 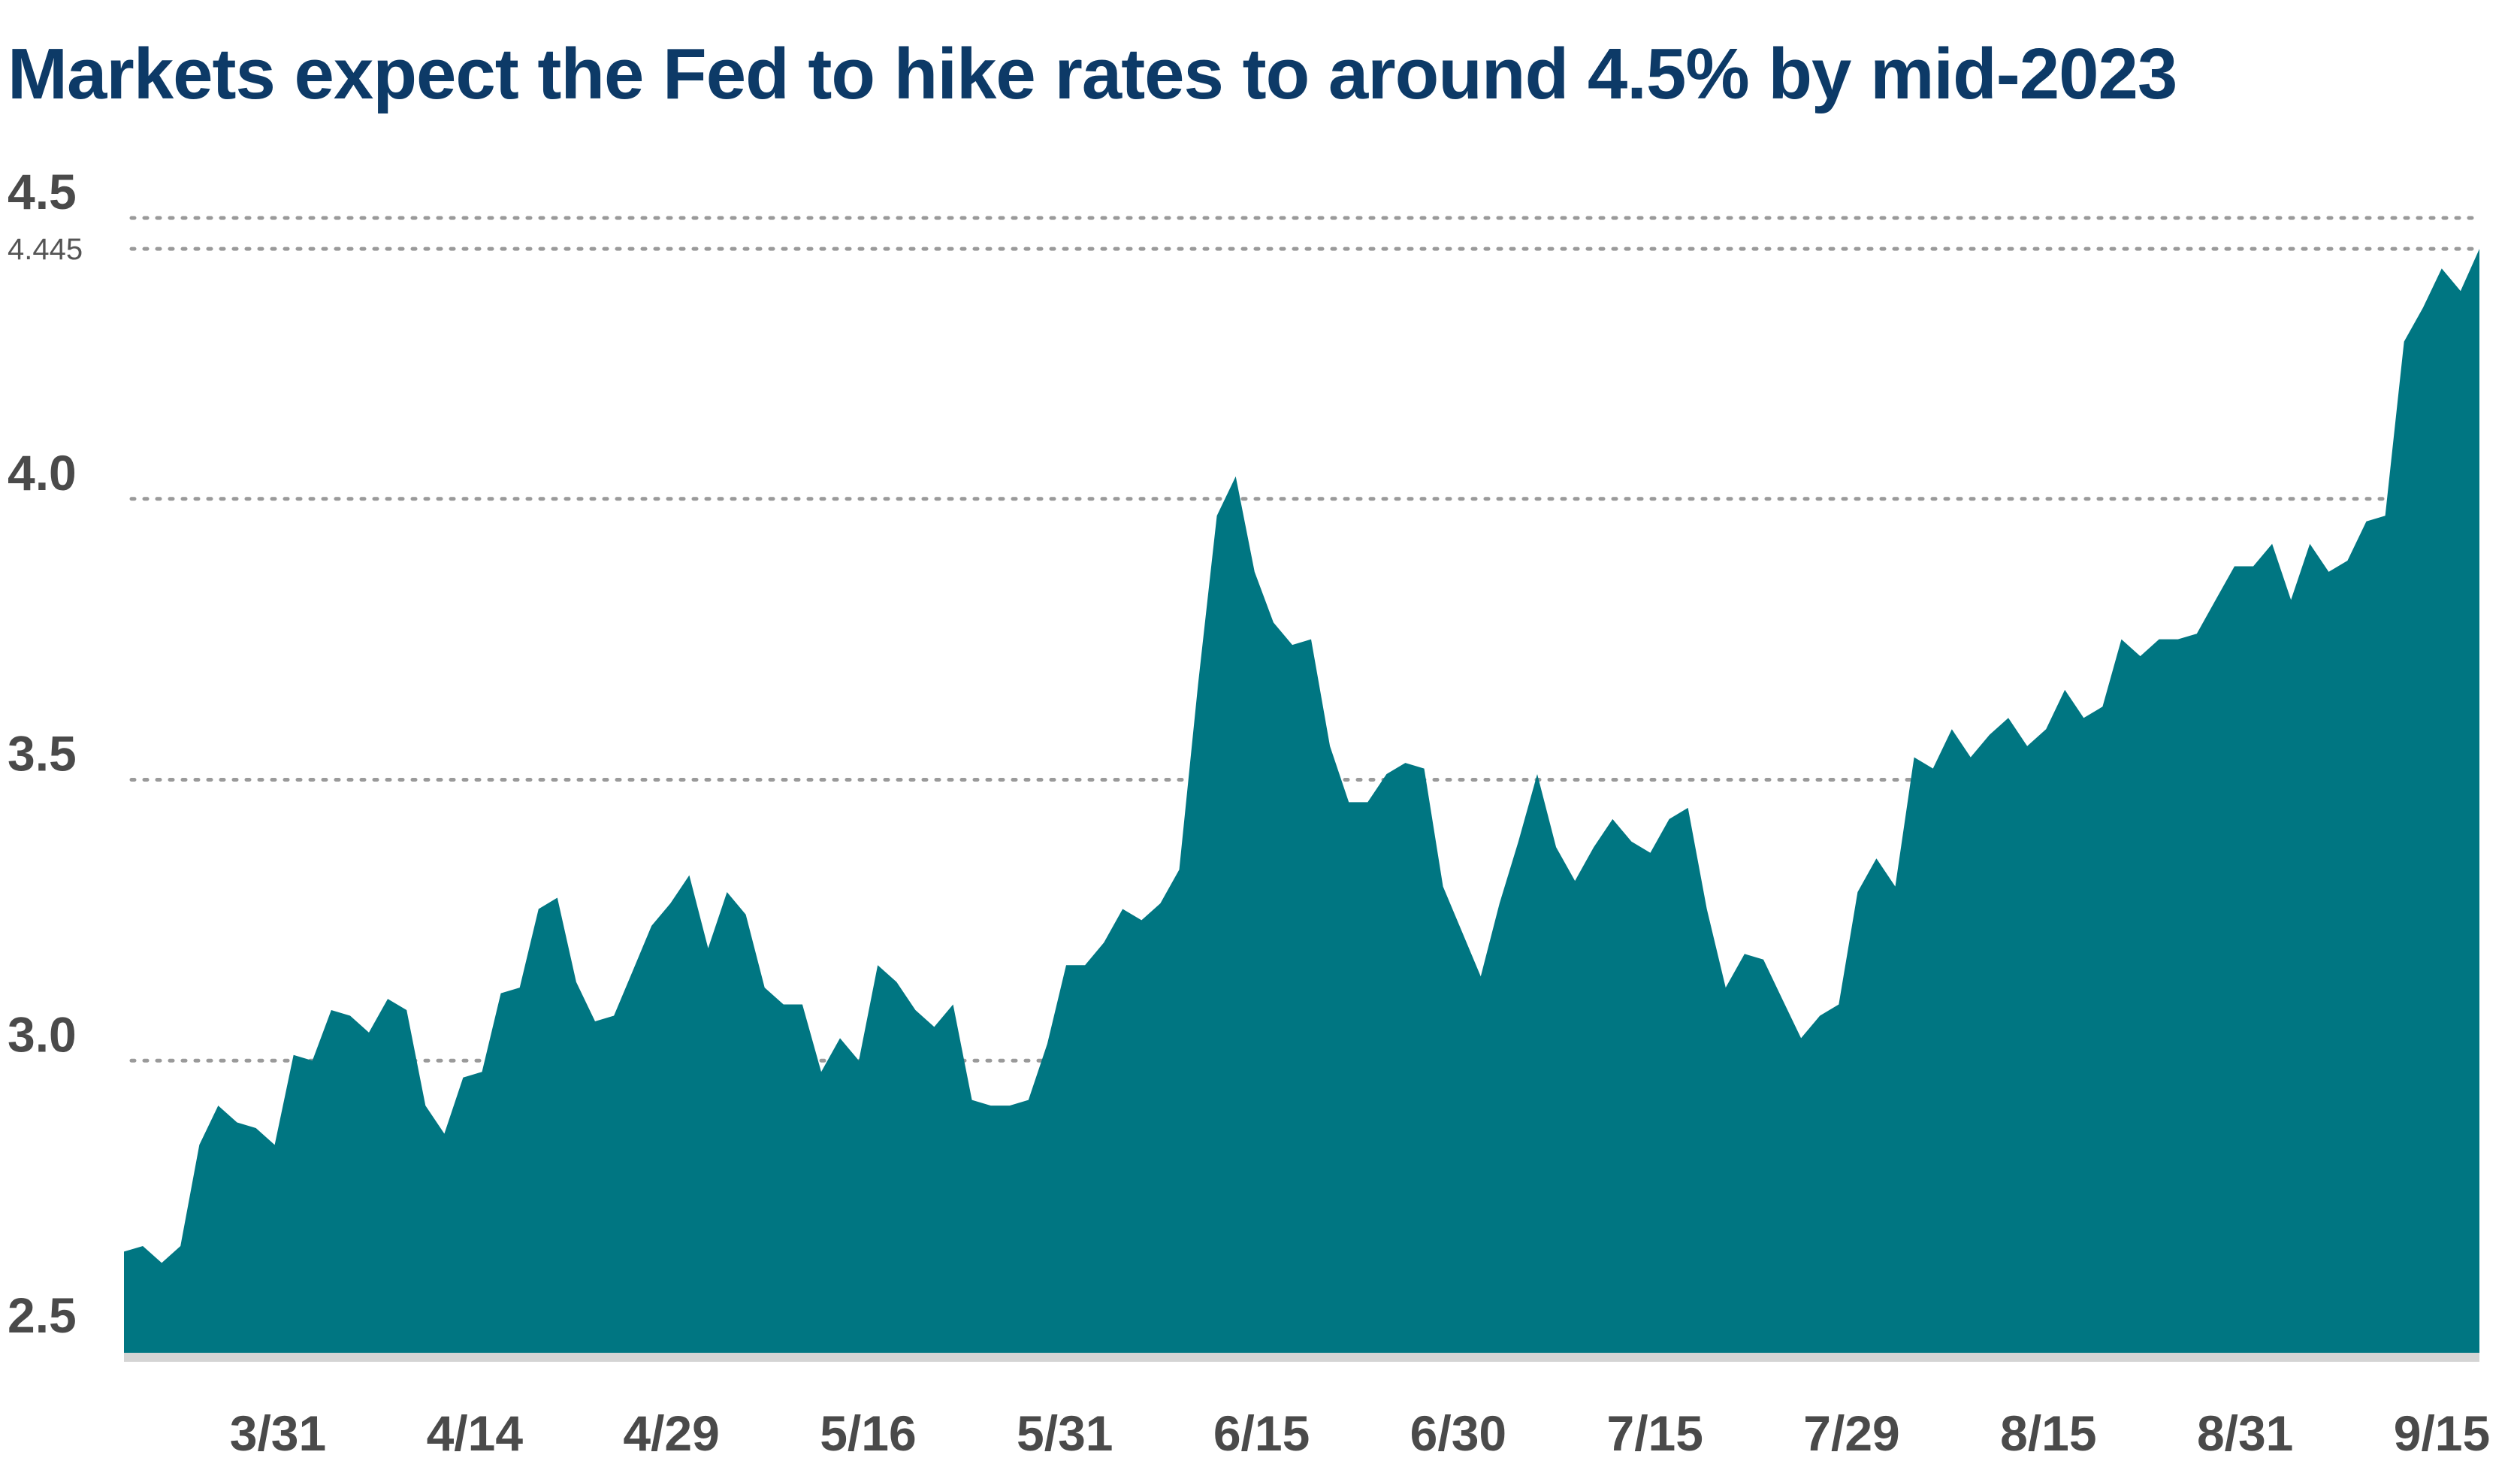 I want to click on y-axis-tick-labels: 2.5 3.0 3.5 4.0 4.5 4.445, so click(x=45, y=753).